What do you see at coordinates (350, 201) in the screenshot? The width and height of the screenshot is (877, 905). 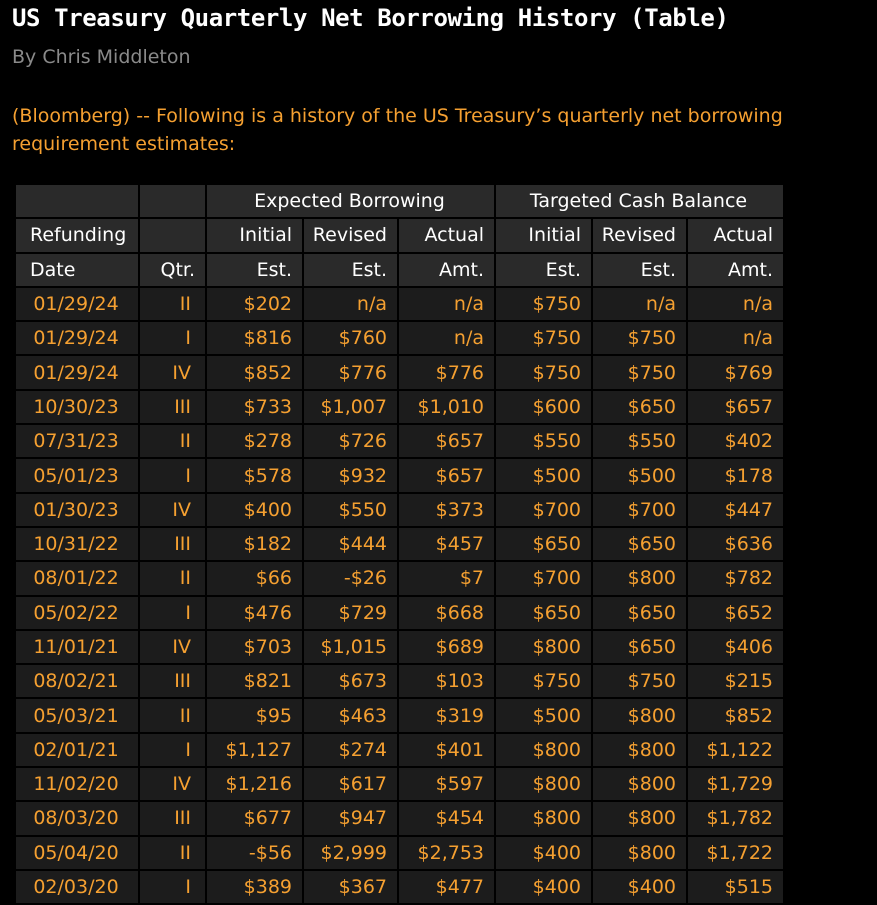 I see `header-expected-borrowing: Expected Borrowing` at bounding box center [350, 201].